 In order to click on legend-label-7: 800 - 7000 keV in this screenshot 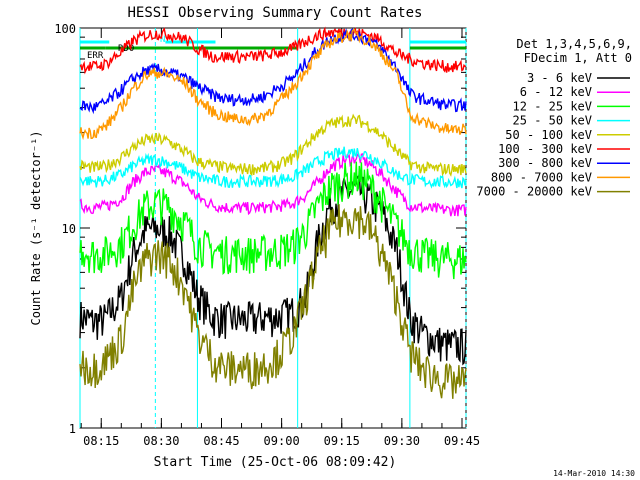, I will do `click(541, 177)`.